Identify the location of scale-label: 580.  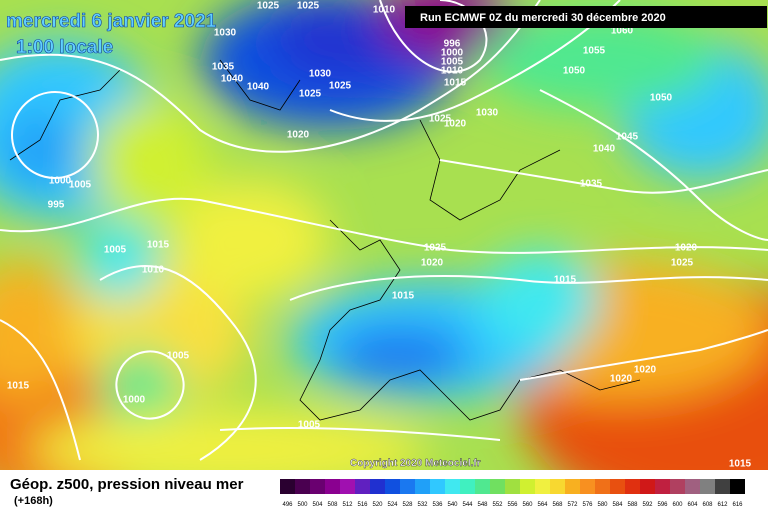
(602, 505).